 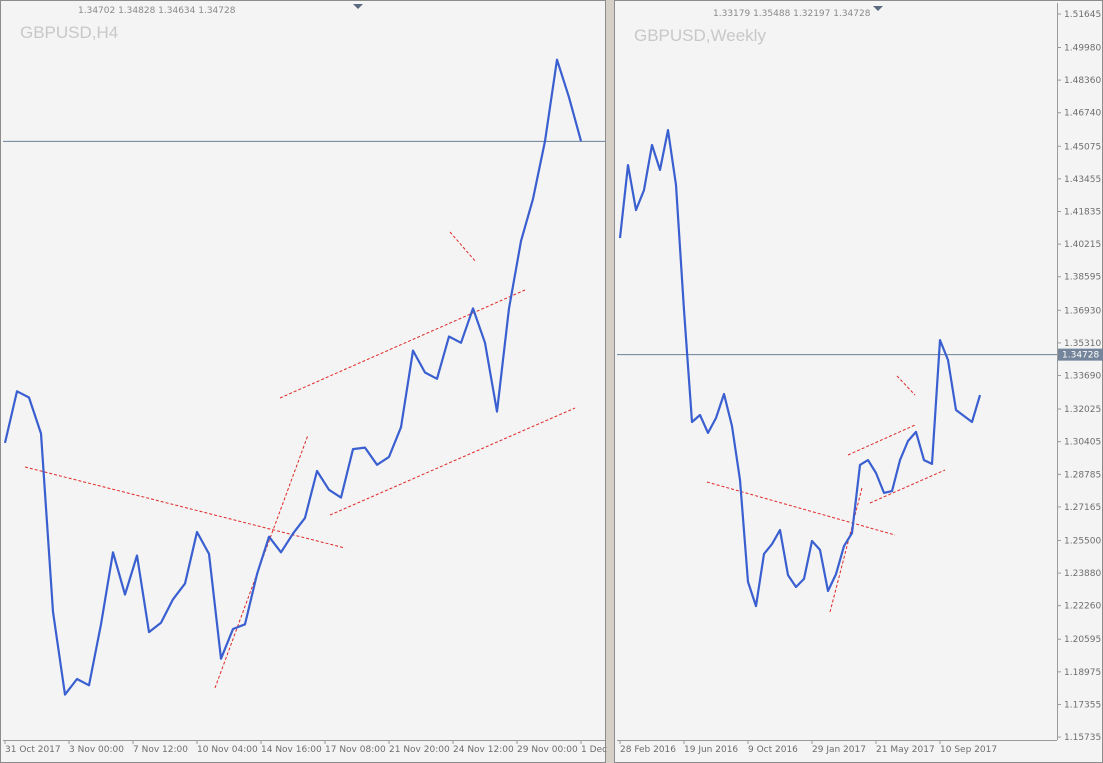 I want to click on y-tick-label: 1.43455, so click(x=1082, y=180).